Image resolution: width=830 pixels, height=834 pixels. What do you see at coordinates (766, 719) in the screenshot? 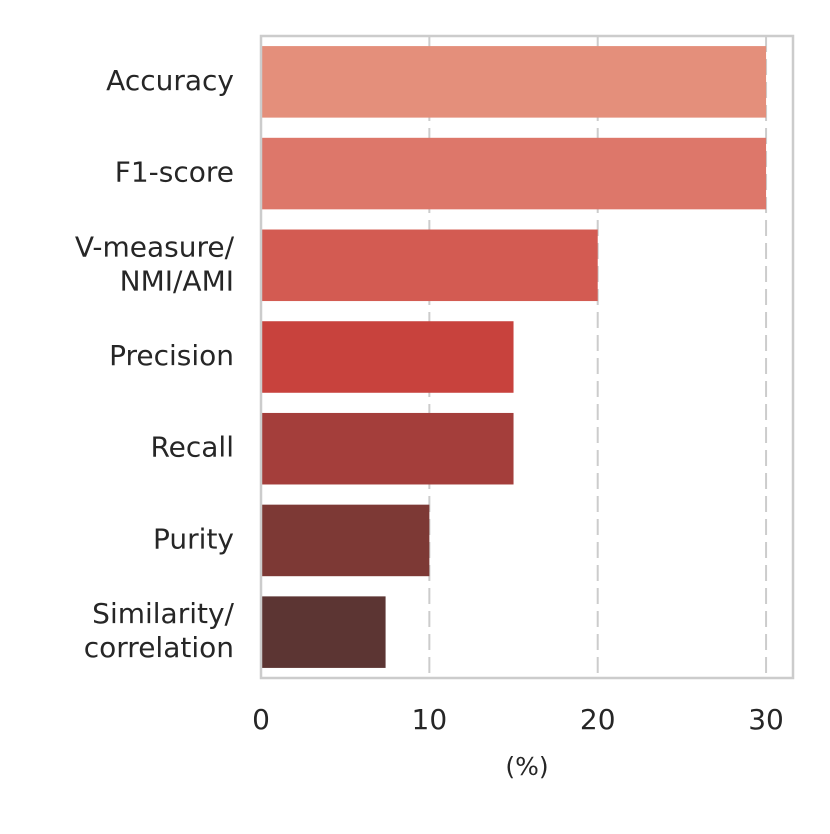
I see `x-tick-label: 30` at bounding box center [766, 719].